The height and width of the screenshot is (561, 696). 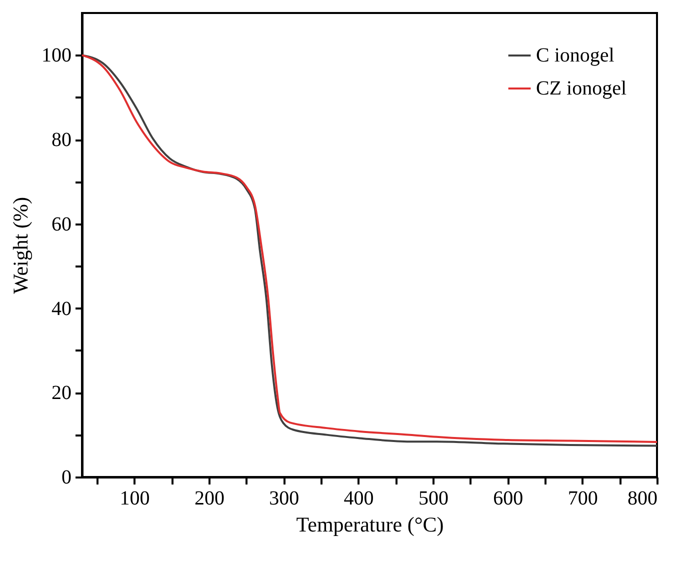 What do you see at coordinates (67, 477) in the screenshot?
I see `y-tick-label: 0` at bounding box center [67, 477].